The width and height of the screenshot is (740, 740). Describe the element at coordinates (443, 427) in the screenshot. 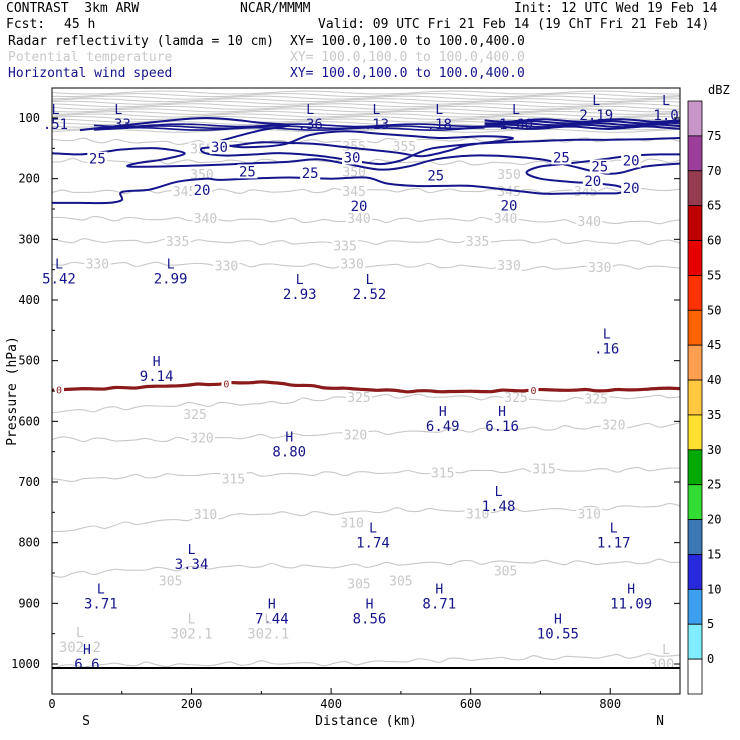

I see `extremum-value: 6.49` at that location.